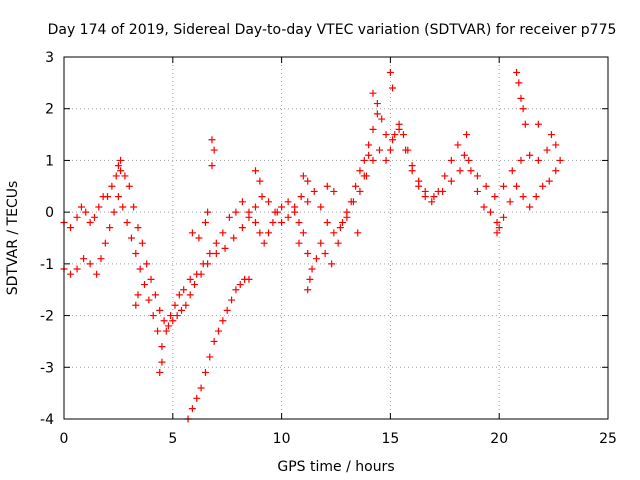 Image resolution: width=640 pixels, height=480 pixels. What do you see at coordinates (335, 467) in the screenshot?
I see `x-axis-label: GPS time / hours` at bounding box center [335, 467].